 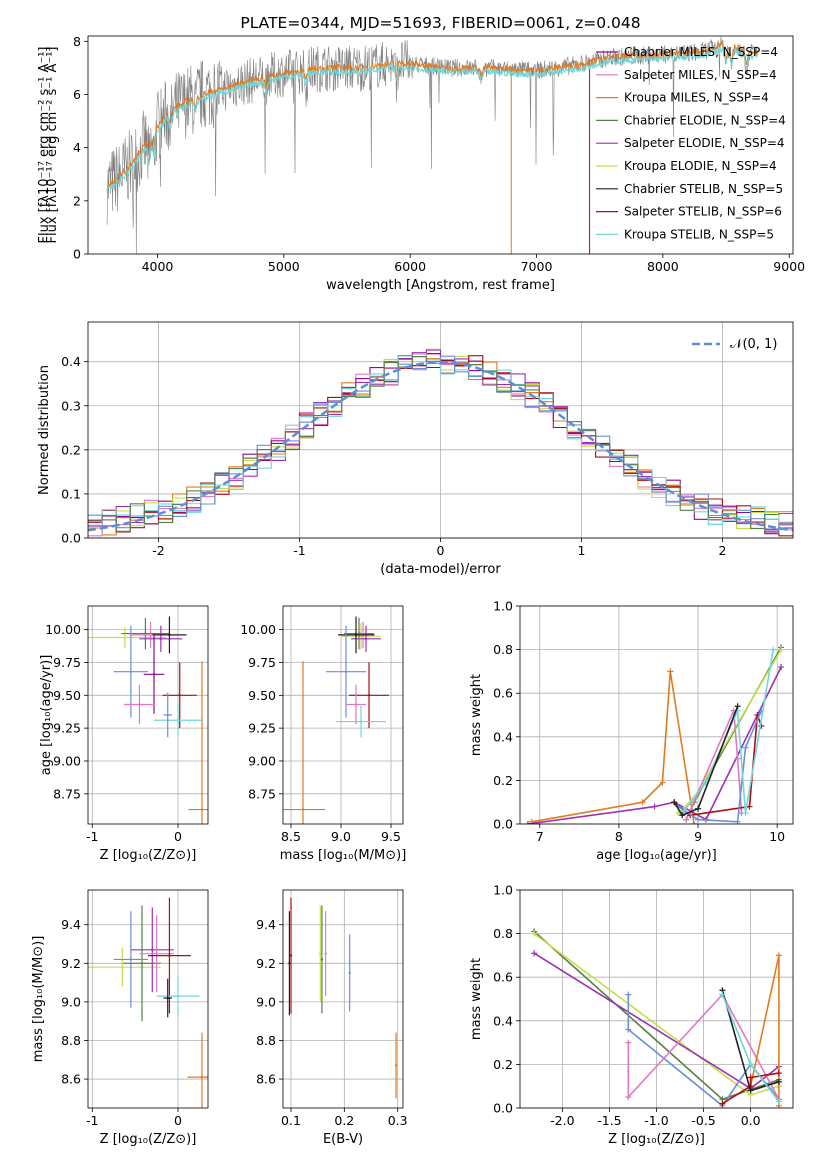 I want to click on y-tick-label: 0.1, so click(x=71, y=493).